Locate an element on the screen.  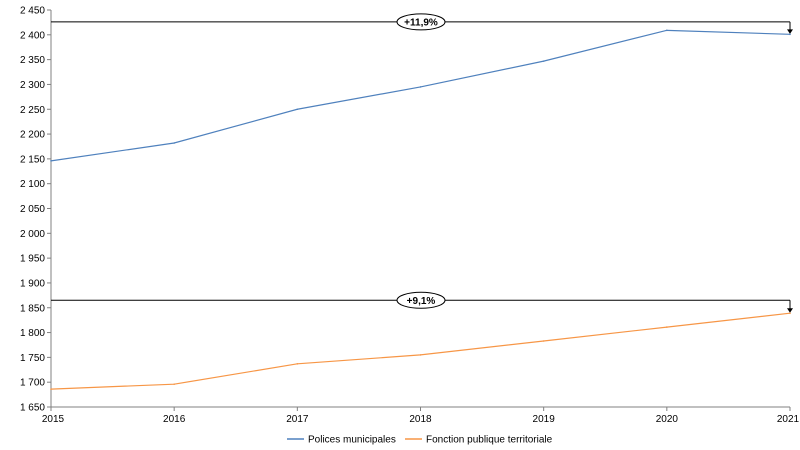
y-tick-label: 1 700 is located at coordinates (32, 383).